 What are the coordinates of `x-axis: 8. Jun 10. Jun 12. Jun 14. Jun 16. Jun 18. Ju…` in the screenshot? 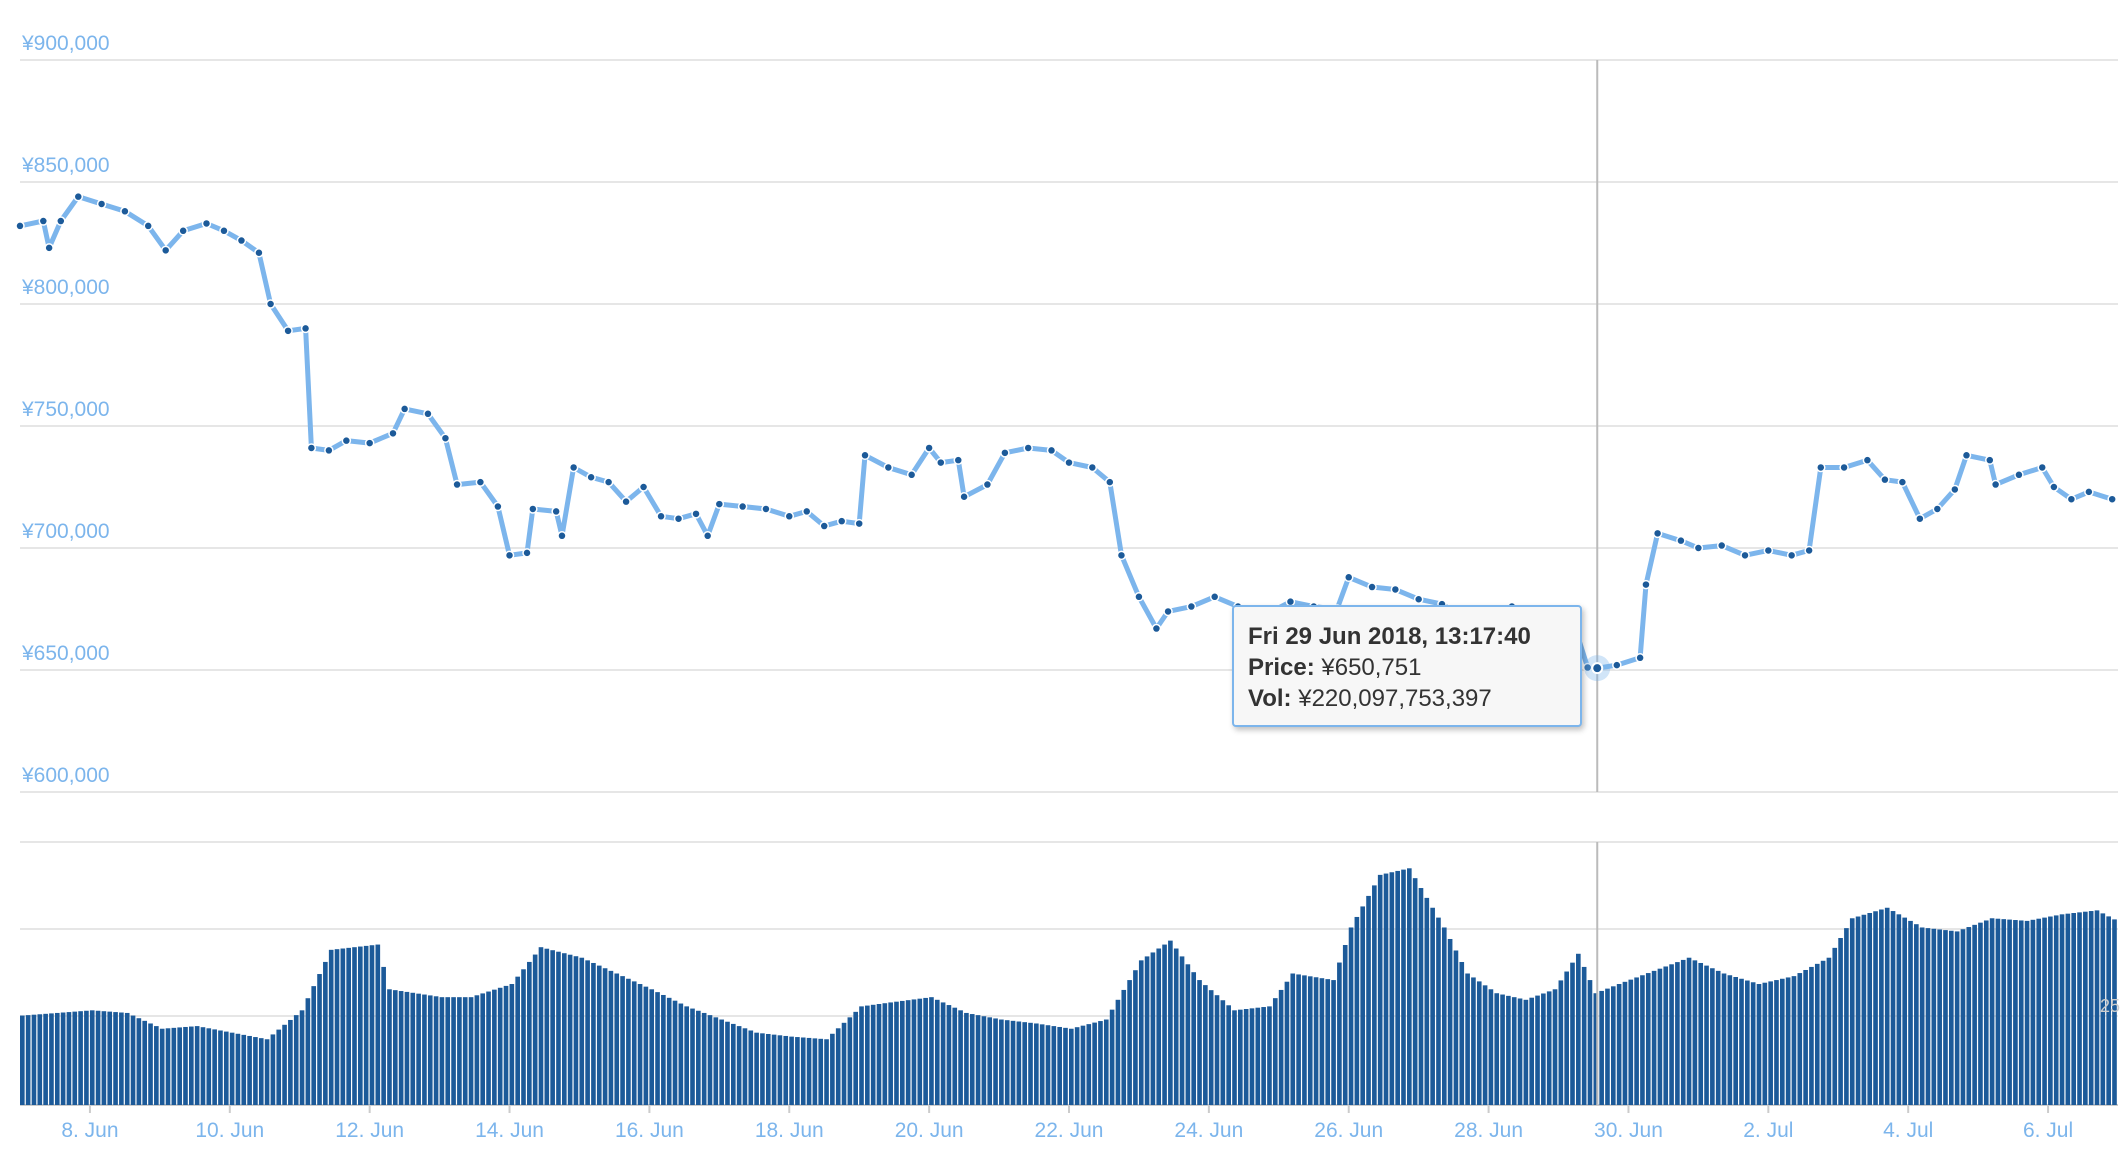 It's located at (1067, 1123).